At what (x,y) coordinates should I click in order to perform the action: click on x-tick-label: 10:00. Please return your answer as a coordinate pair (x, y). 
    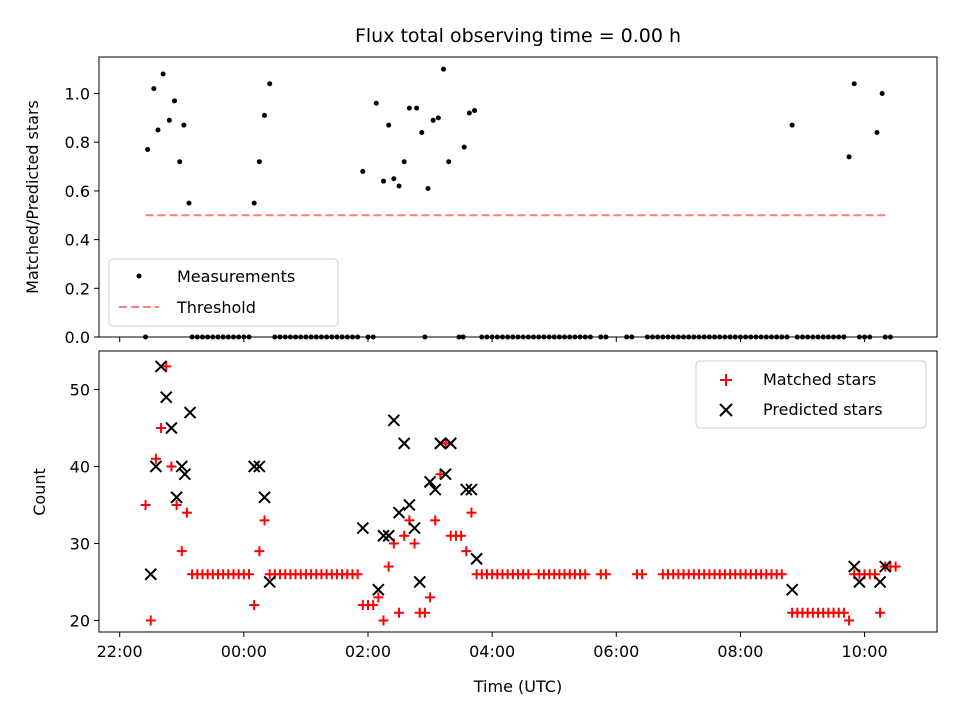
    Looking at the image, I should click on (865, 651).